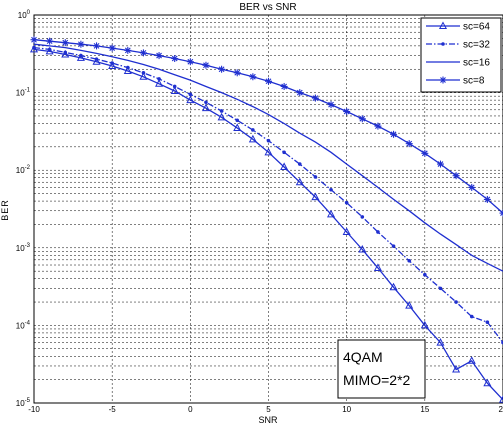  I want to click on y-tick-label: 10⁰, so click(24, 15).